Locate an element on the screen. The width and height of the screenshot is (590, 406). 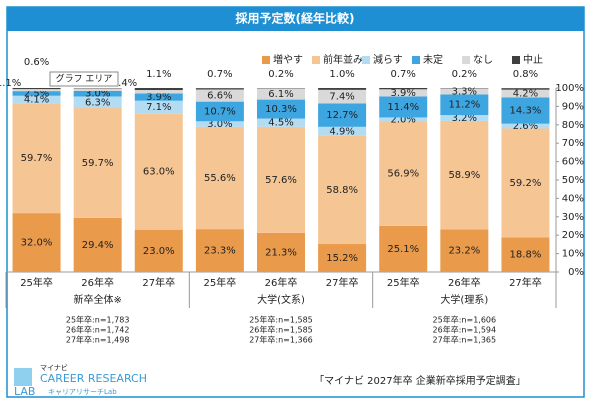
y-tick-label: 0% is located at coordinates (576, 272).